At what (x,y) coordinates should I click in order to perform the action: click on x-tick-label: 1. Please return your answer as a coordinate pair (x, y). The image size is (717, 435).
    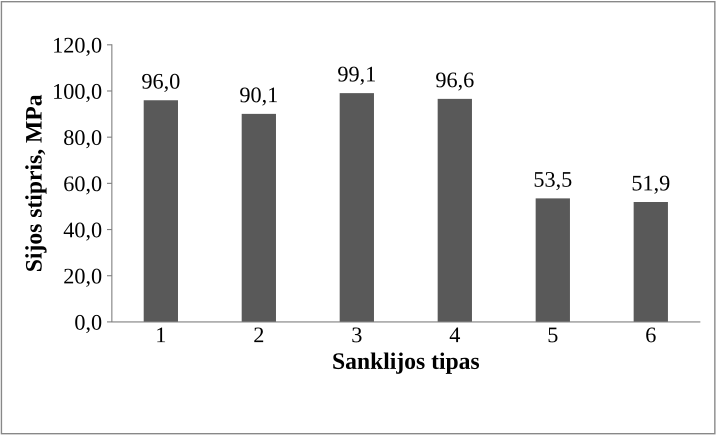
    Looking at the image, I should click on (161, 335).